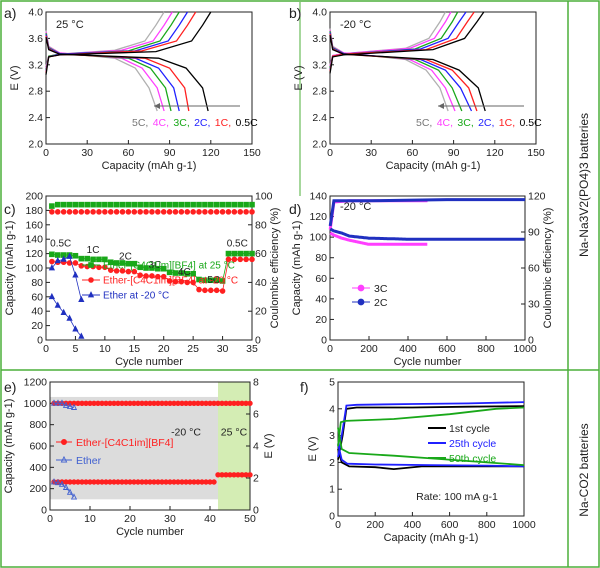  Describe the element at coordinates (332, 383) in the screenshot. I see `y-tick-label: 5` at that location.